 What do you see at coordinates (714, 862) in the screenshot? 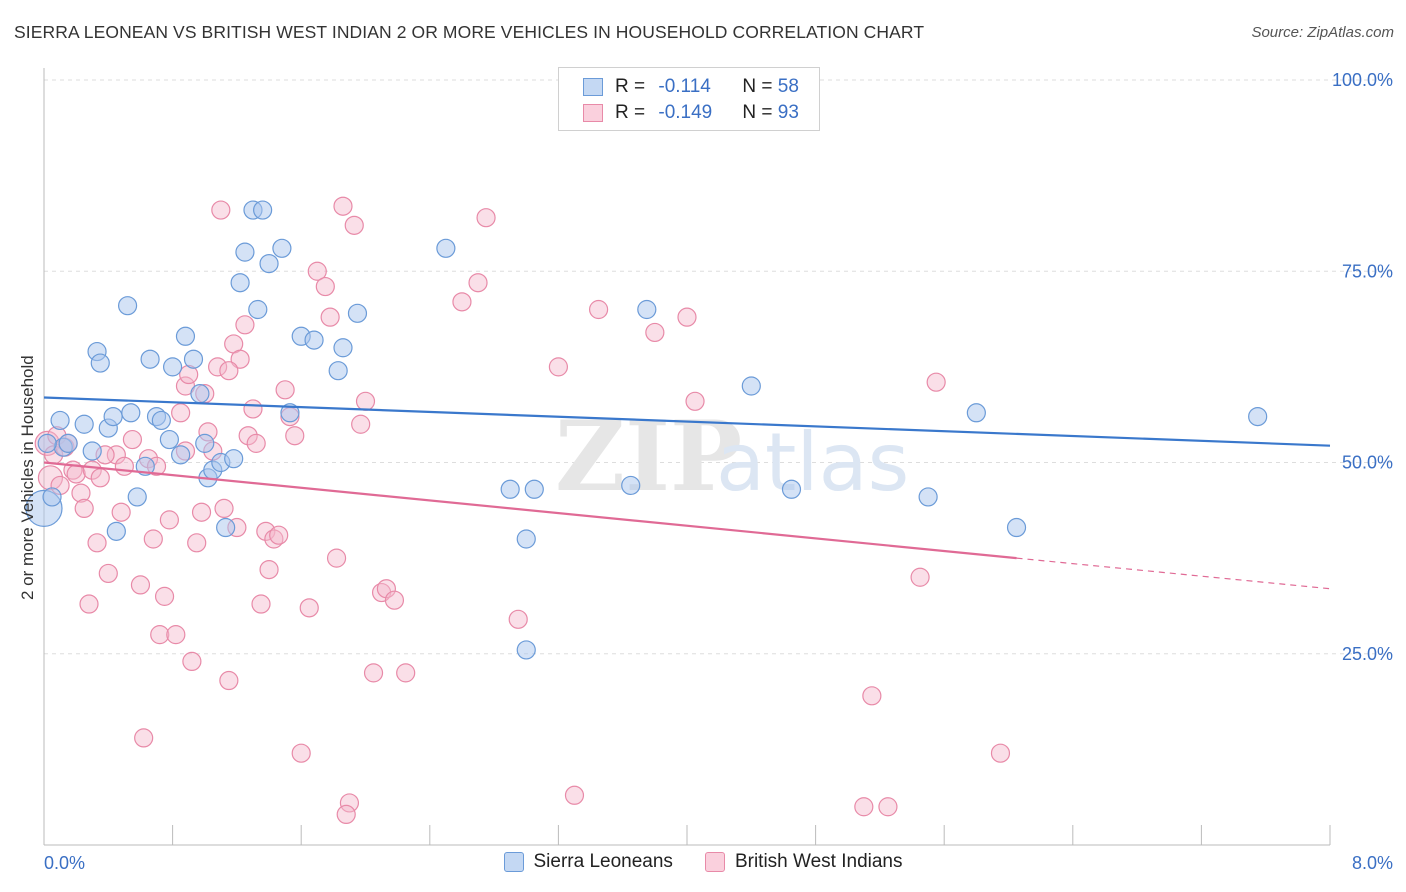
I see `bottom-legend-swatch-pink` at bounding box center [714, 862].